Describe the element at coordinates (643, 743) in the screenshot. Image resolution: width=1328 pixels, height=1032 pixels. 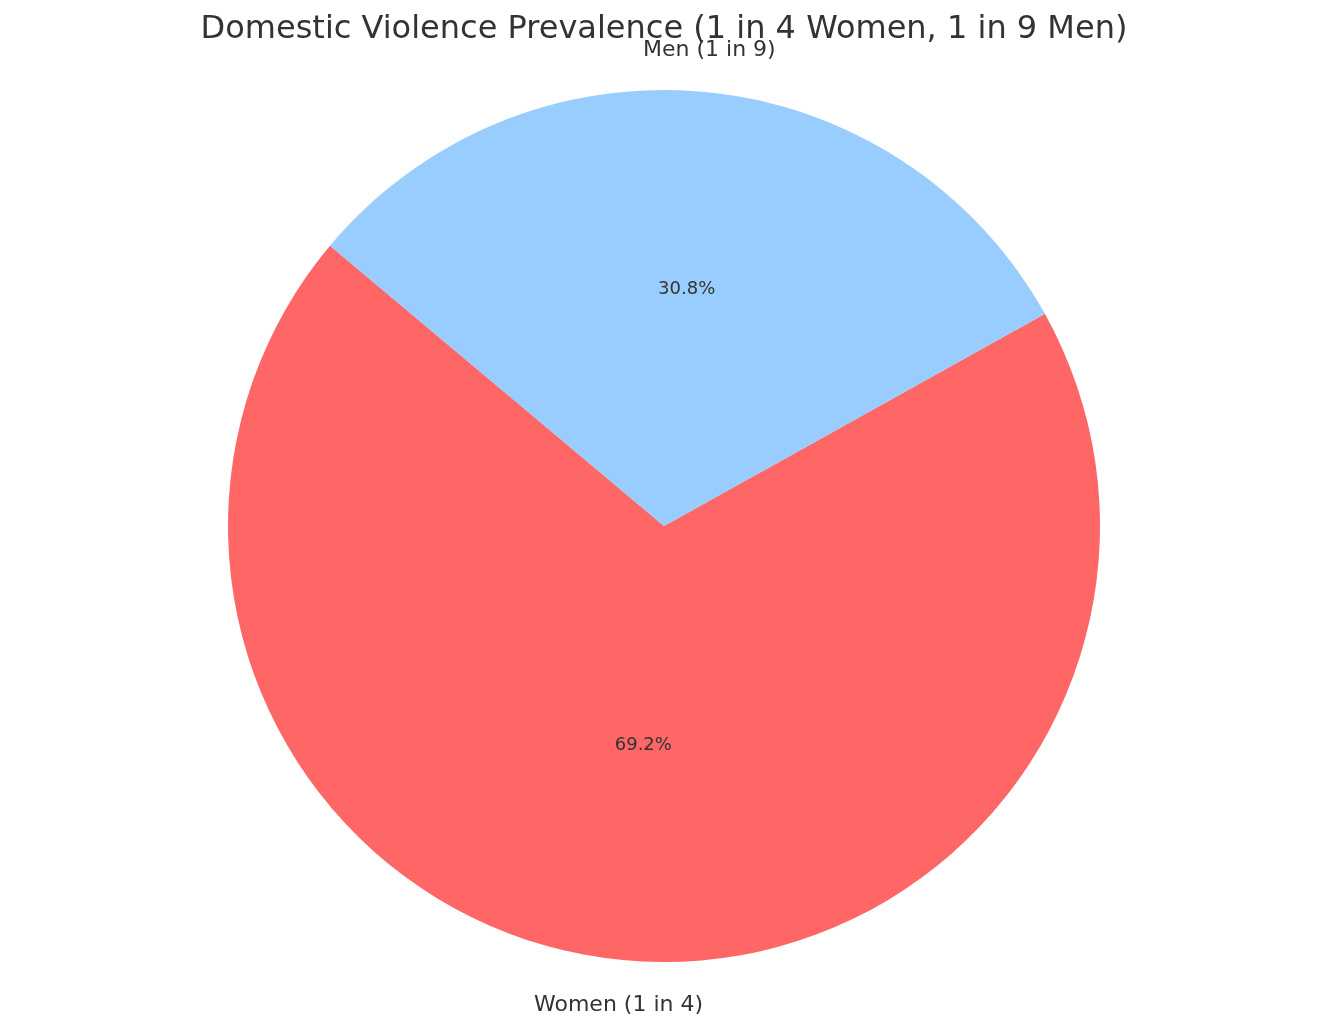
I see `data-label: 69.2%` at that location.